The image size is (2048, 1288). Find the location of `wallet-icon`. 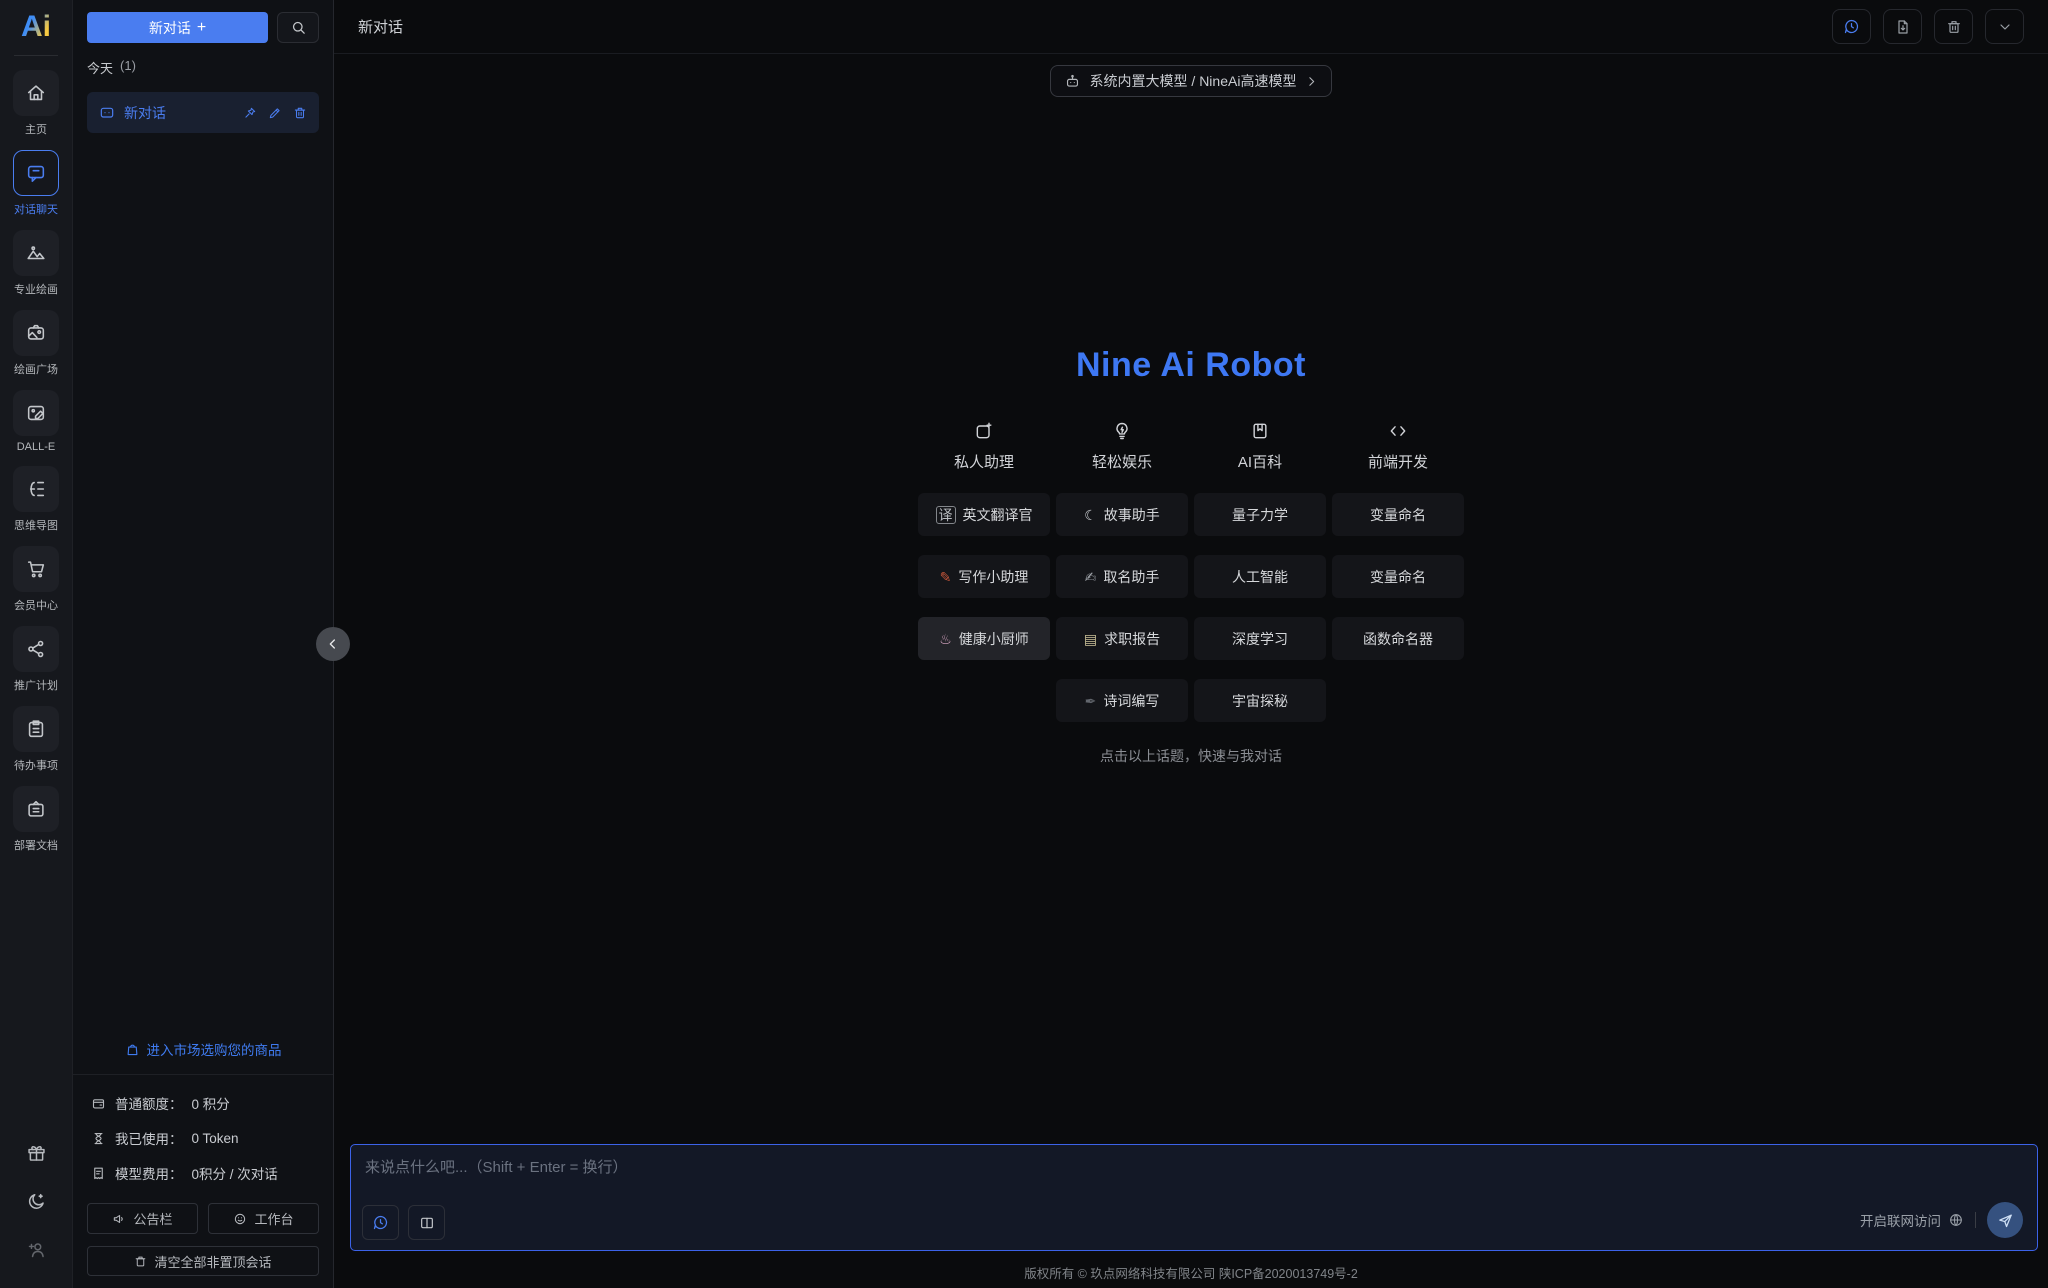

wallet-icon is located at coordinates (98, 1103).